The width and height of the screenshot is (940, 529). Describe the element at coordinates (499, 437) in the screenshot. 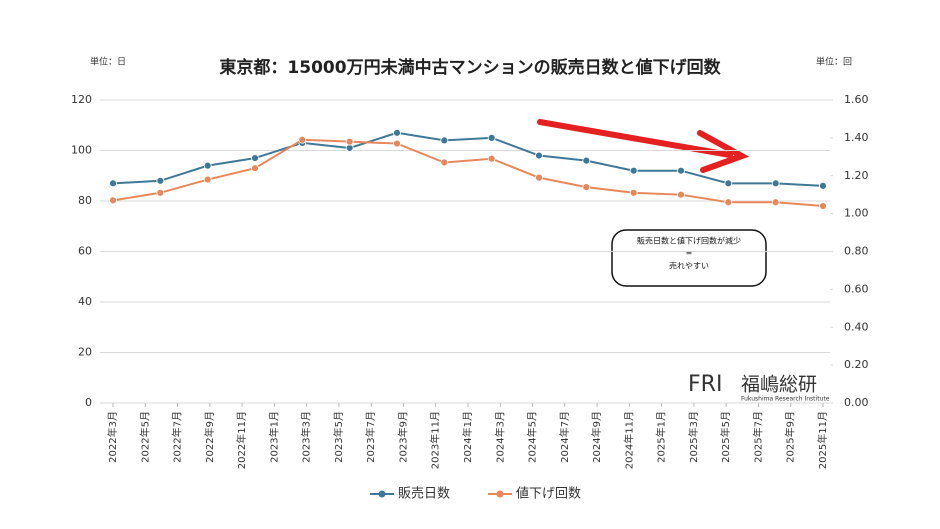

I see `x-tick-label: 2024年3月` at that location.